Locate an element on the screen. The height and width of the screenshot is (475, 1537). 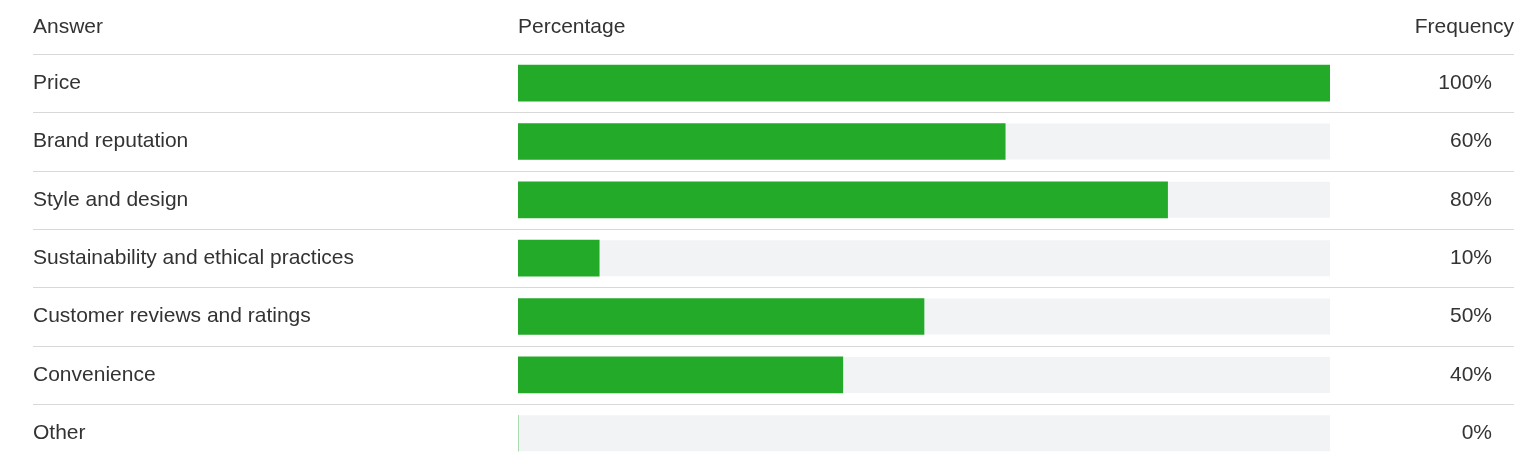
text: Frequency is located at coordinates (1464, 25).